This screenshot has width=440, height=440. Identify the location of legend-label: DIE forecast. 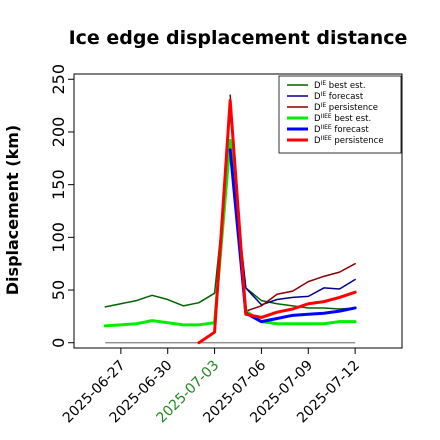
(339, 96).